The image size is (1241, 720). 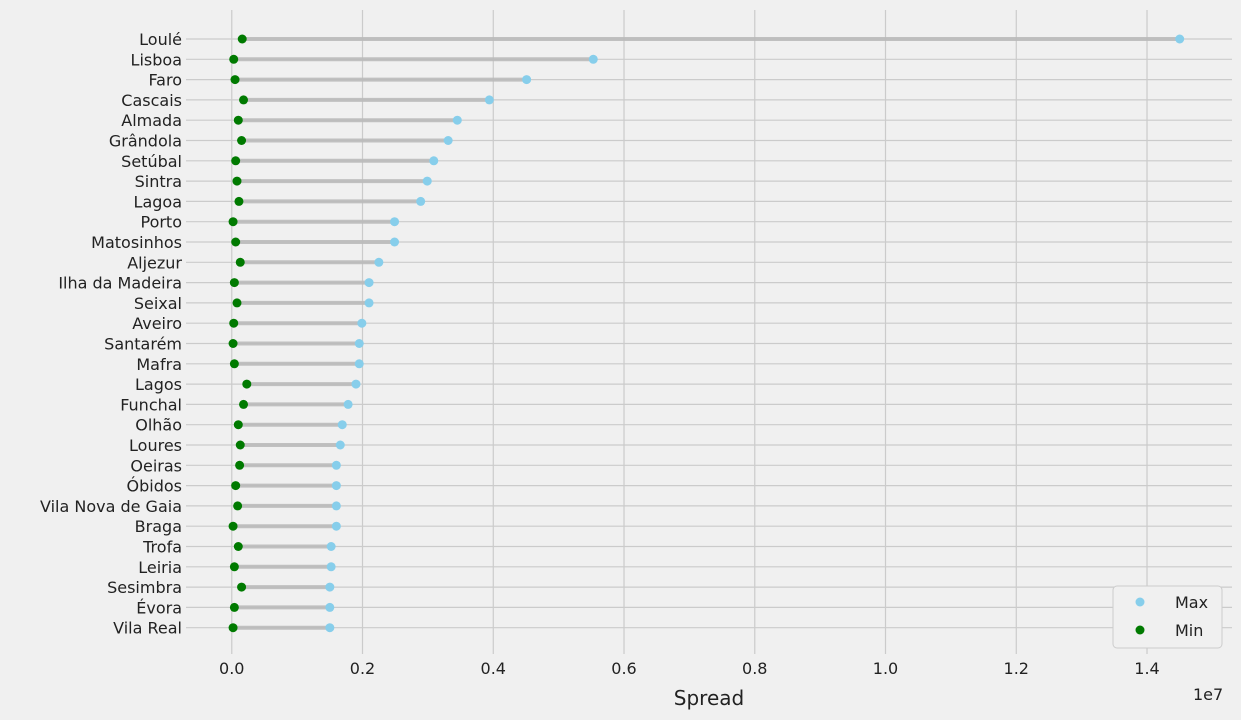 What do you see at coordinates (1189, 630) in the screenshot?
I see `legend-label-min: Min` at bounding box center [1189, 630].